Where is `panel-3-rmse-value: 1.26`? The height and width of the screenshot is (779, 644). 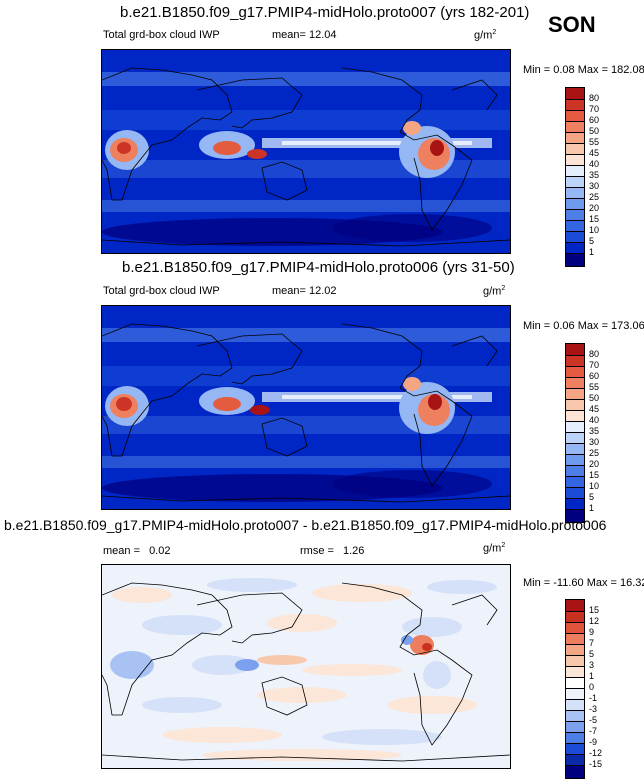 panel-3-rmse-value: 1.26 is located at coordinates (354, 551).